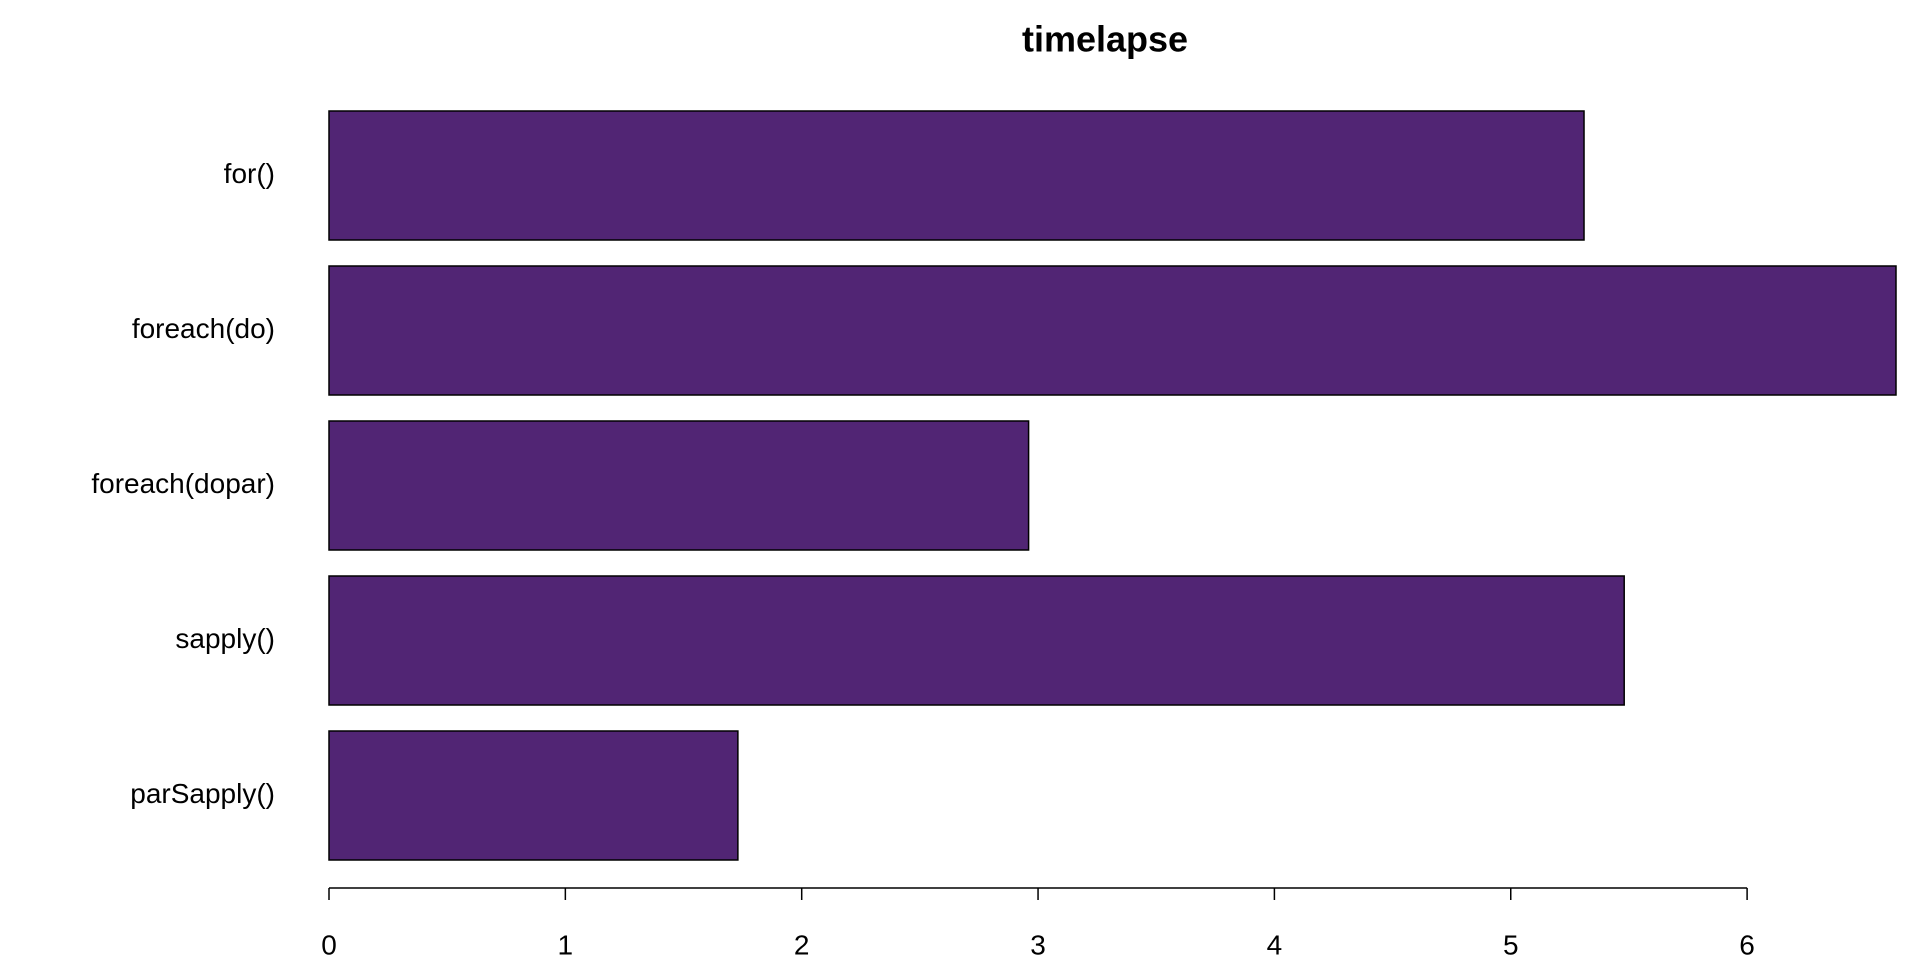 This screenshot has width=1920, height=960. I want to click on y-tick-label: parSapply(), so click(202, 793).